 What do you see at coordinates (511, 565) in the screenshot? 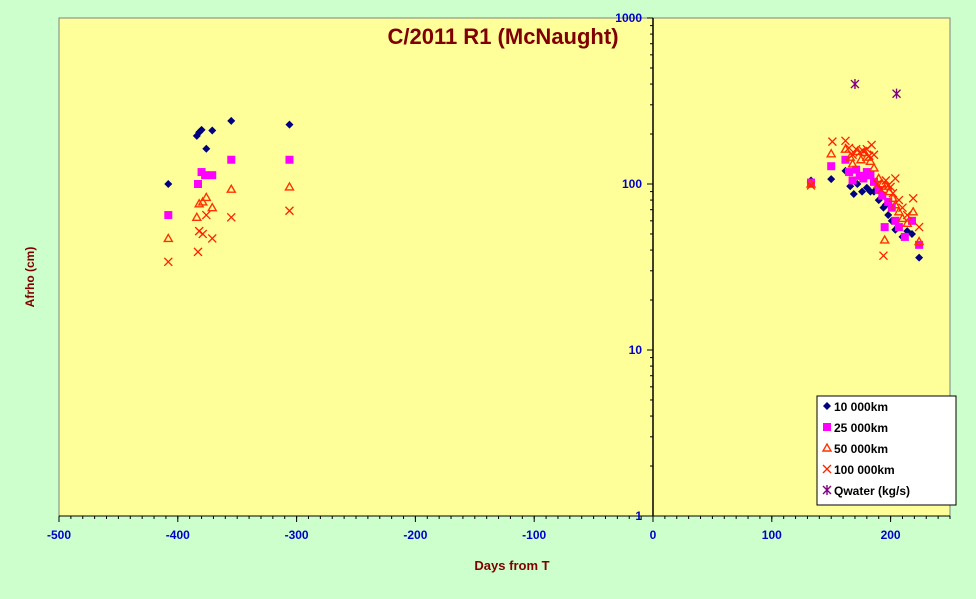
I see `x-axis-label: Days from T` at bounding box center [511, 565].